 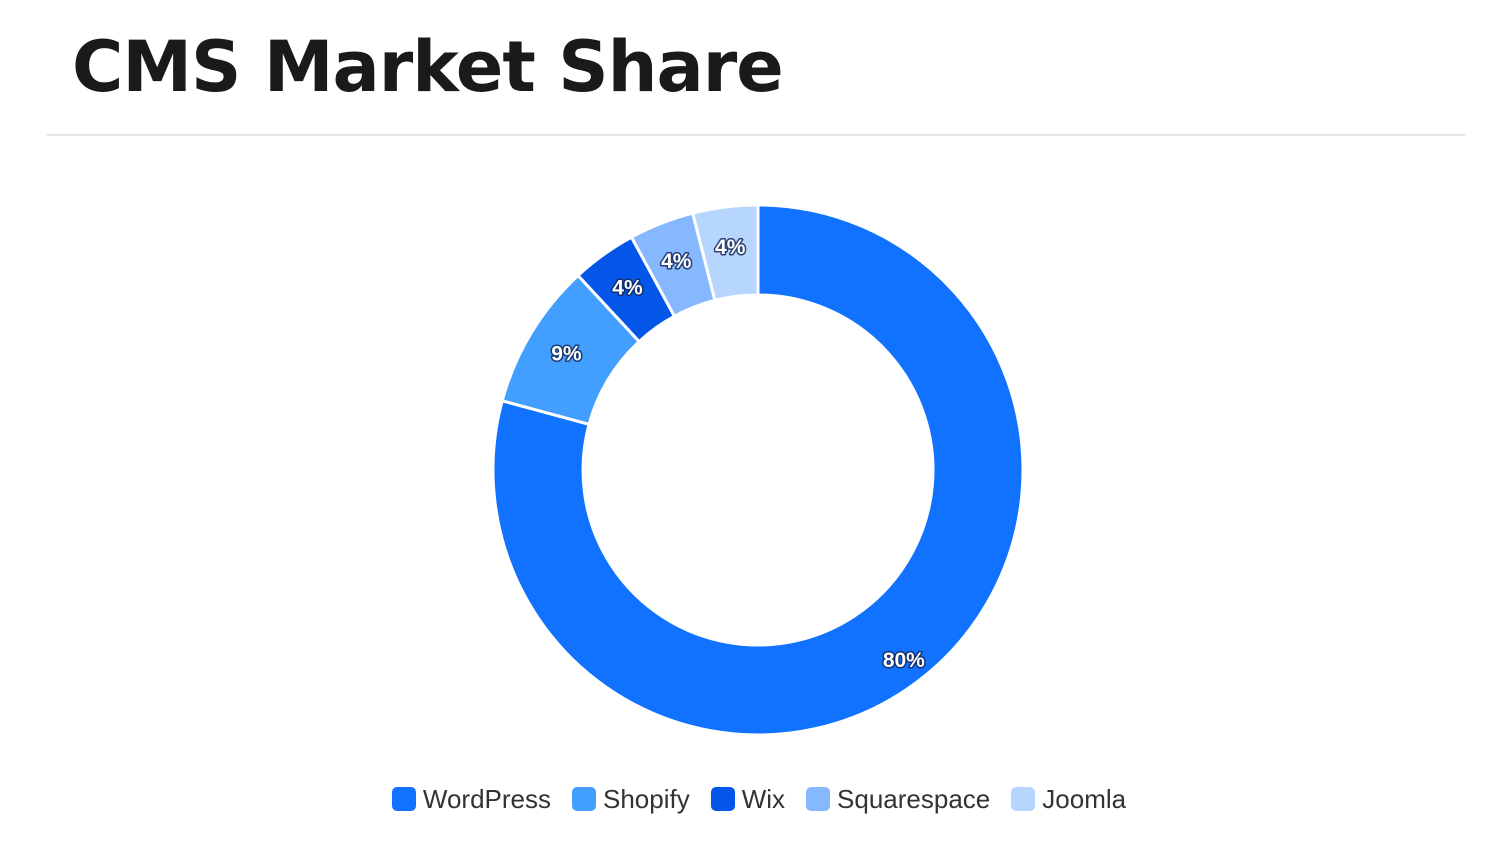 I want to click on data-label-squarespace: 4%, so click(x=676, y=261).